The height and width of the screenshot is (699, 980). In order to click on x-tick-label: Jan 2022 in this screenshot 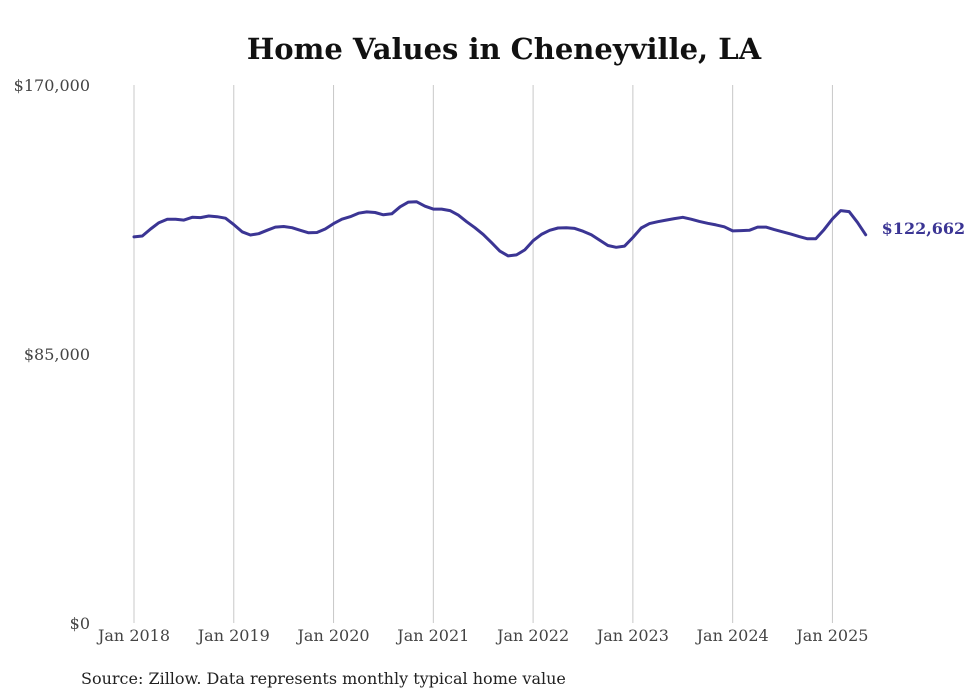, I will do `click(532, 635)`.